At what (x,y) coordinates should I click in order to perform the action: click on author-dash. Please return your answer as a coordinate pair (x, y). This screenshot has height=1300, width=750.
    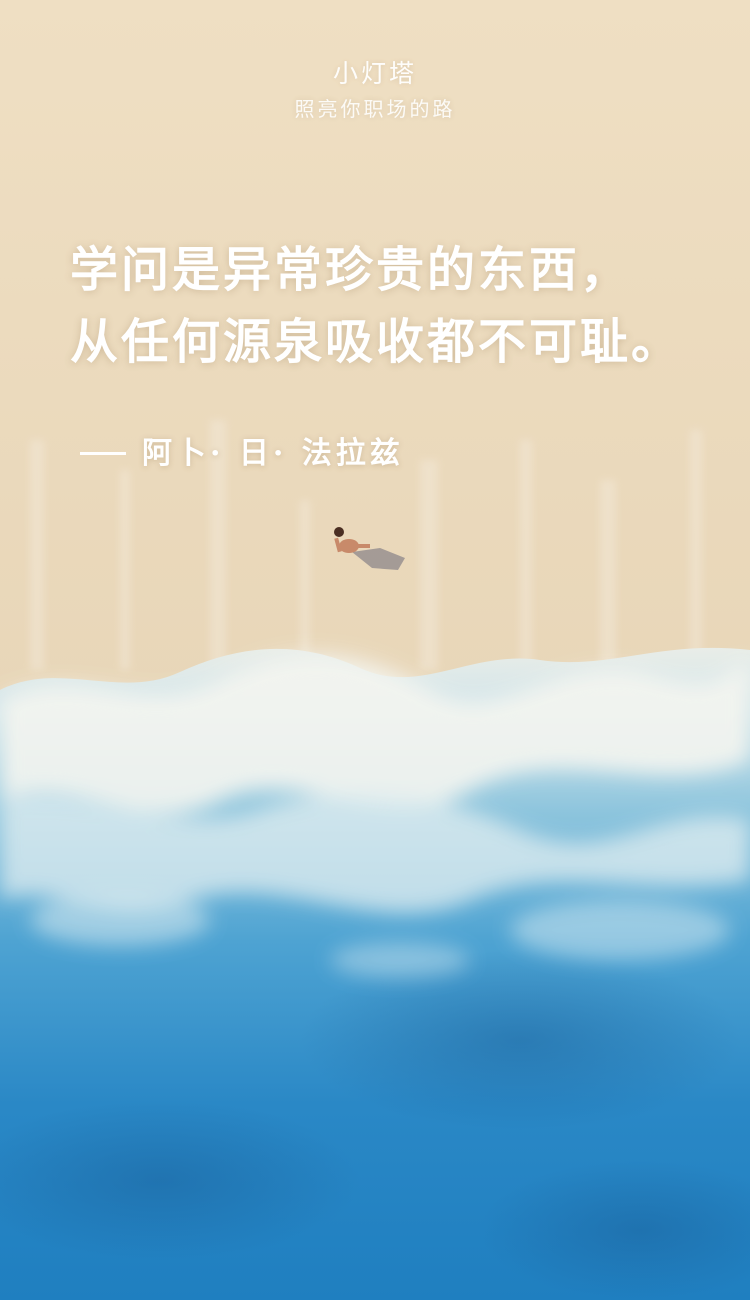
    Looking at the image, I should click on (103, 453).